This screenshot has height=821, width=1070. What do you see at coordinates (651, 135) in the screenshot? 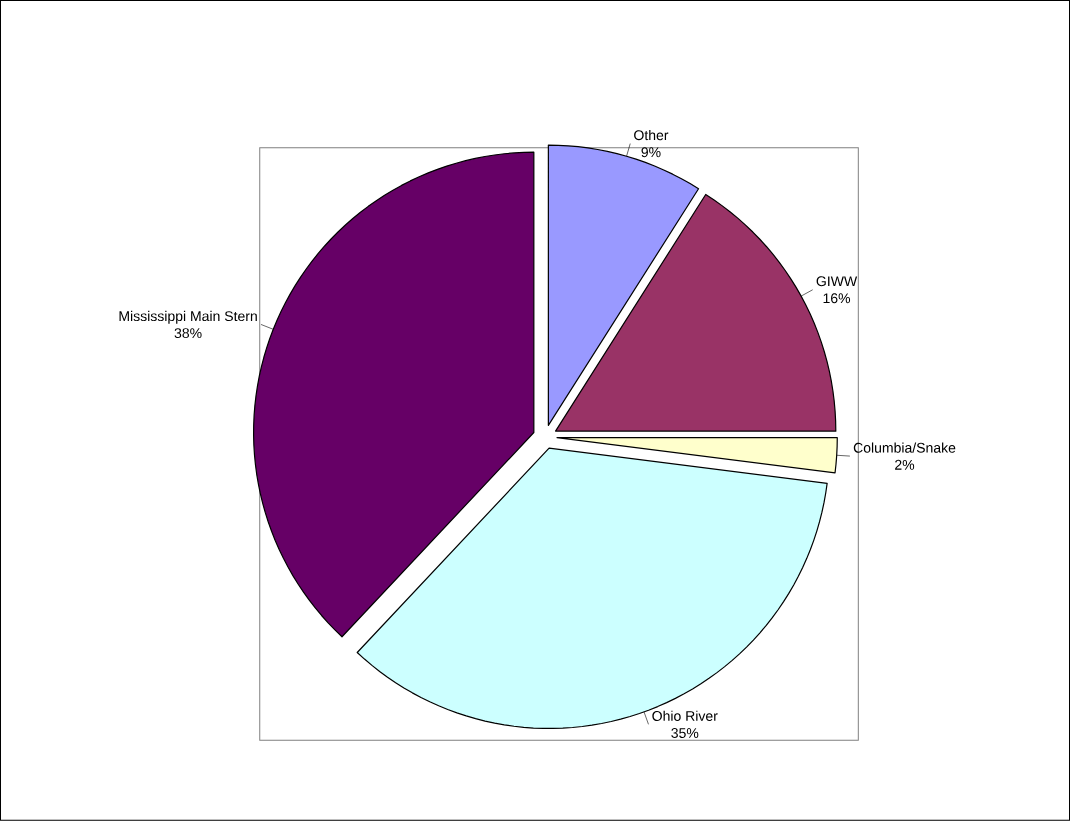
I see `slice-label: Other` at bounding box center [651, 135].